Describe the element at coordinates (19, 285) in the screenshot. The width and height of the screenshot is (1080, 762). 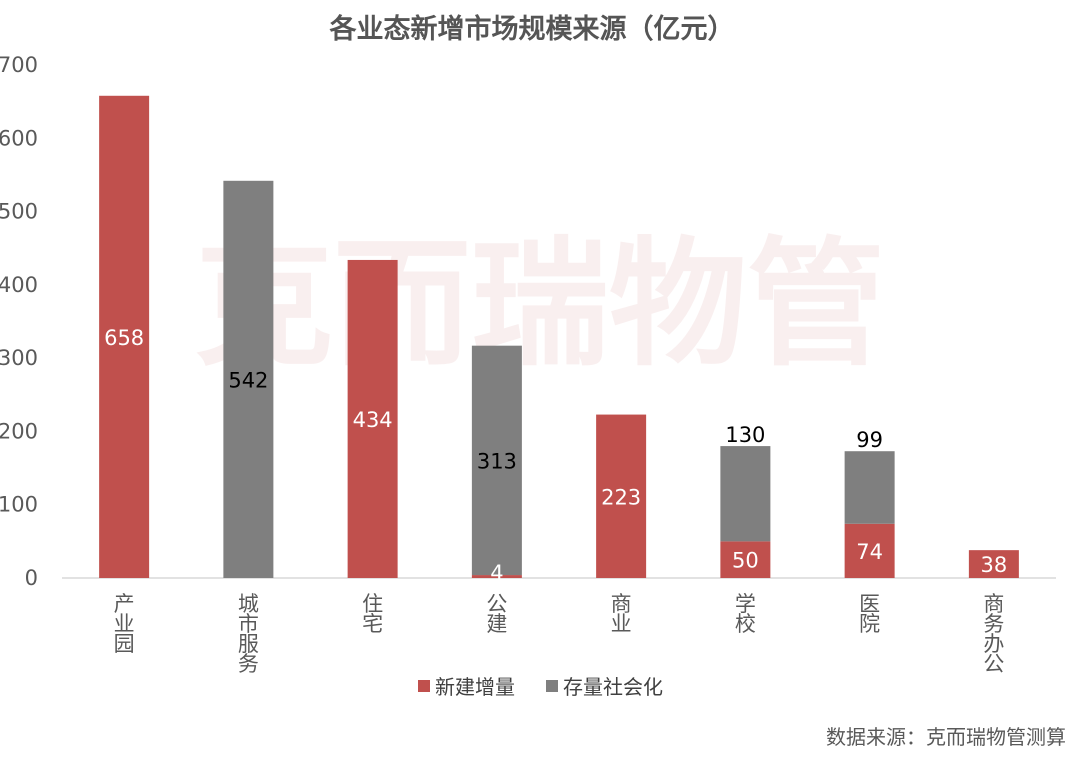
I see `y-tick-label: 400` at that location.